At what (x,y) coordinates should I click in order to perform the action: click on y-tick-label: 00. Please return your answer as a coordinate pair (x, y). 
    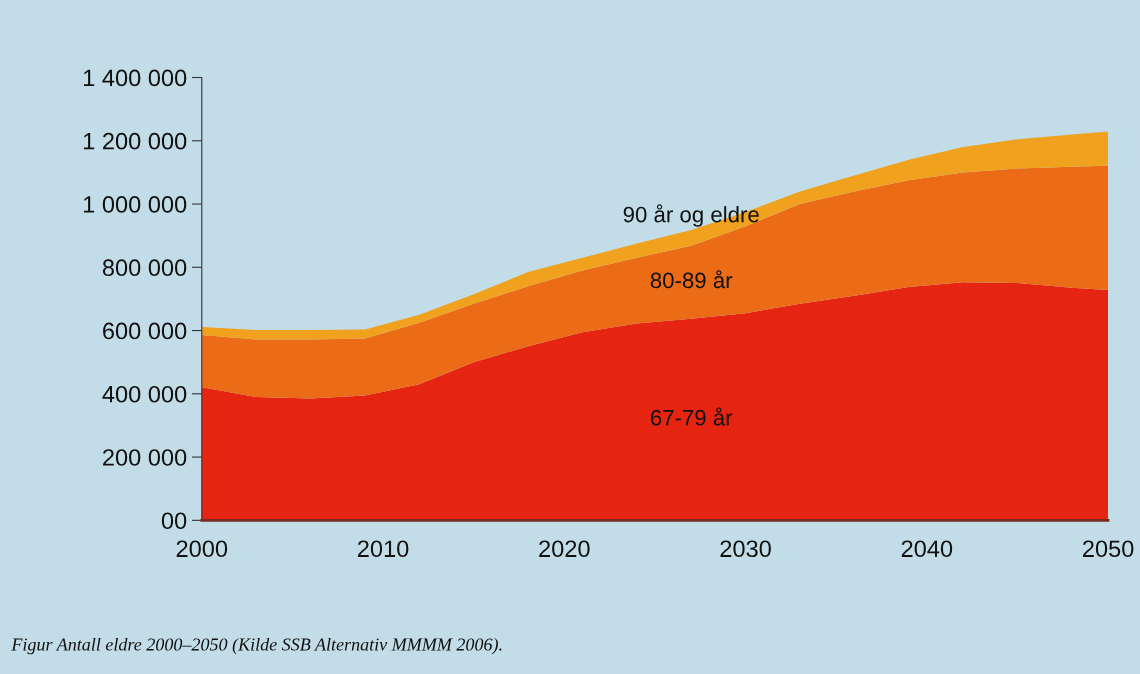
    Looking at the image, I should click on (174, 521).